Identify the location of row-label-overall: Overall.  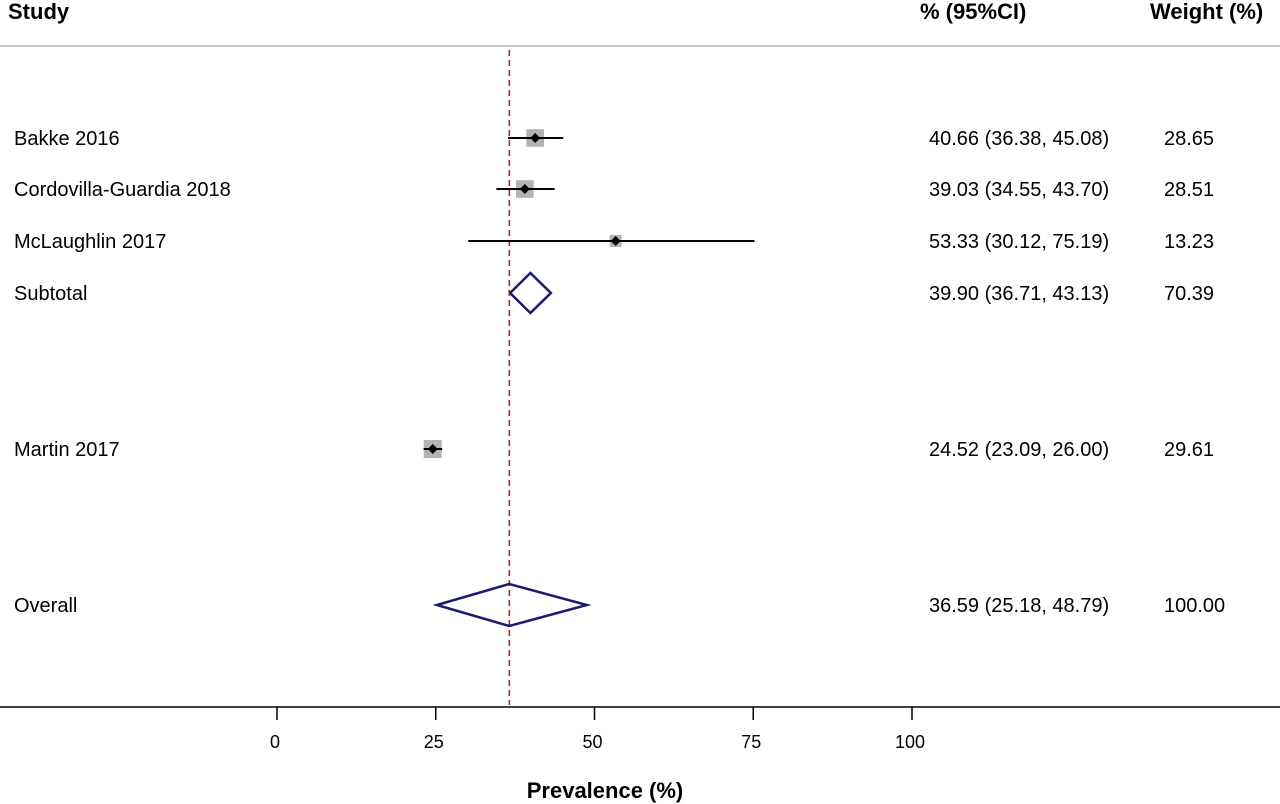
(45, 606).